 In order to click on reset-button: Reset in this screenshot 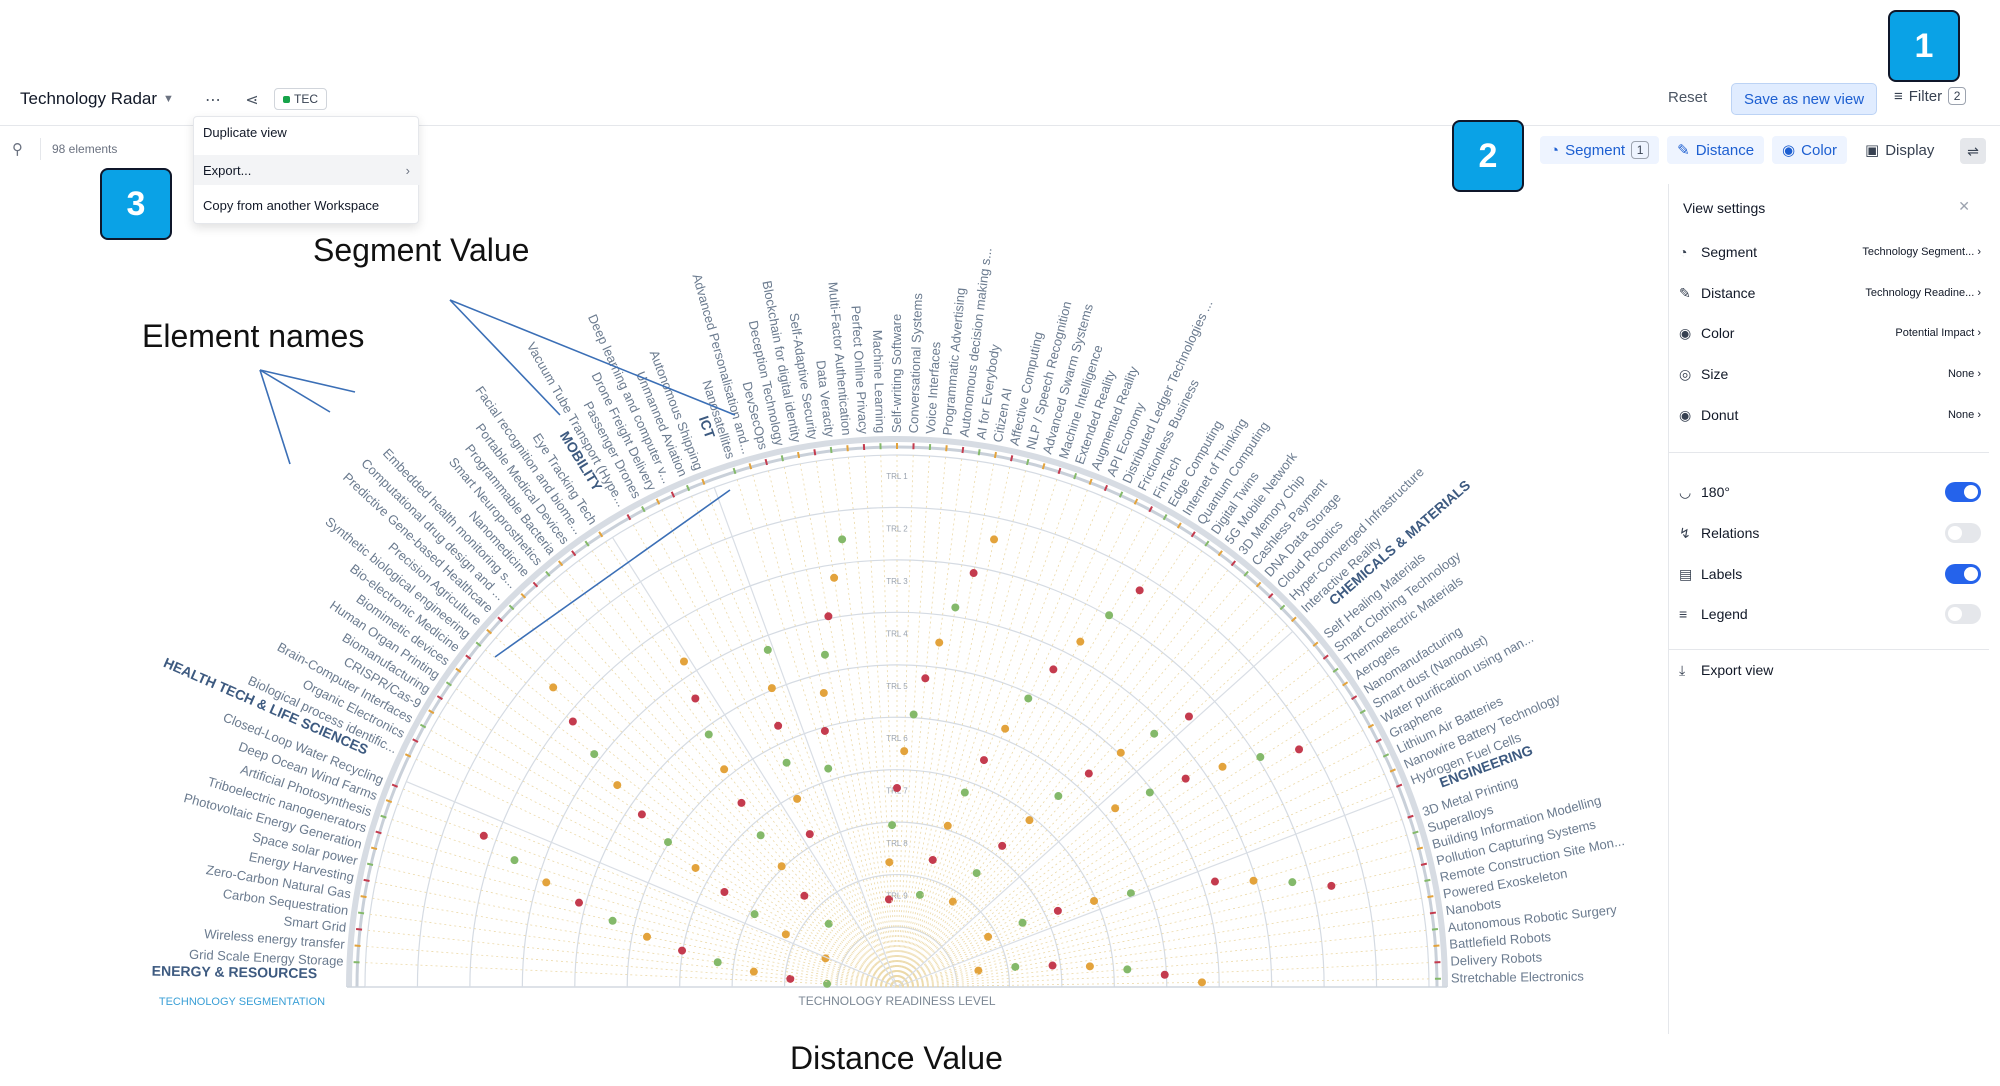, I will do `click(1688, 97)`.